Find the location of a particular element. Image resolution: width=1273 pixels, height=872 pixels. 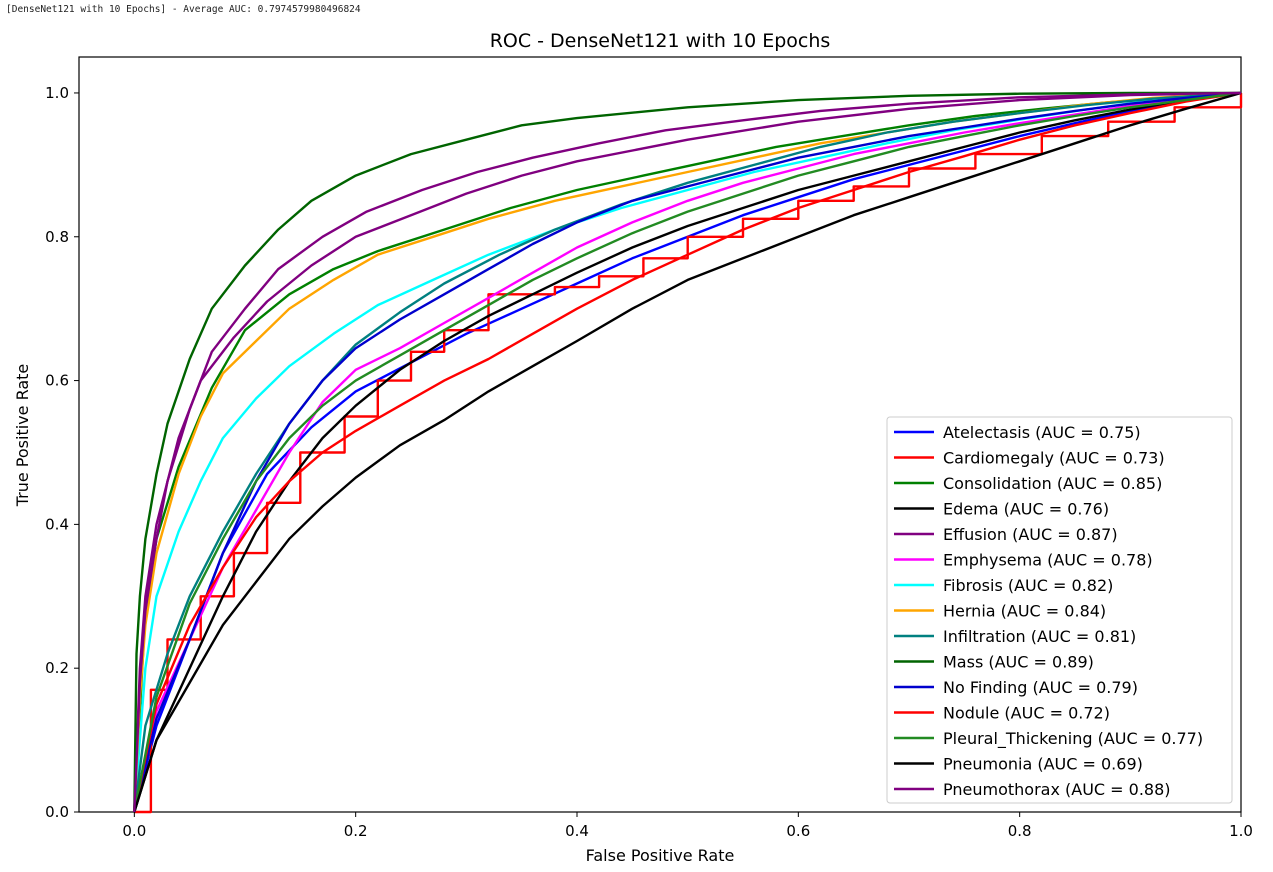

x-tick-label: 0.8 is located at coordinates (1020, 831).